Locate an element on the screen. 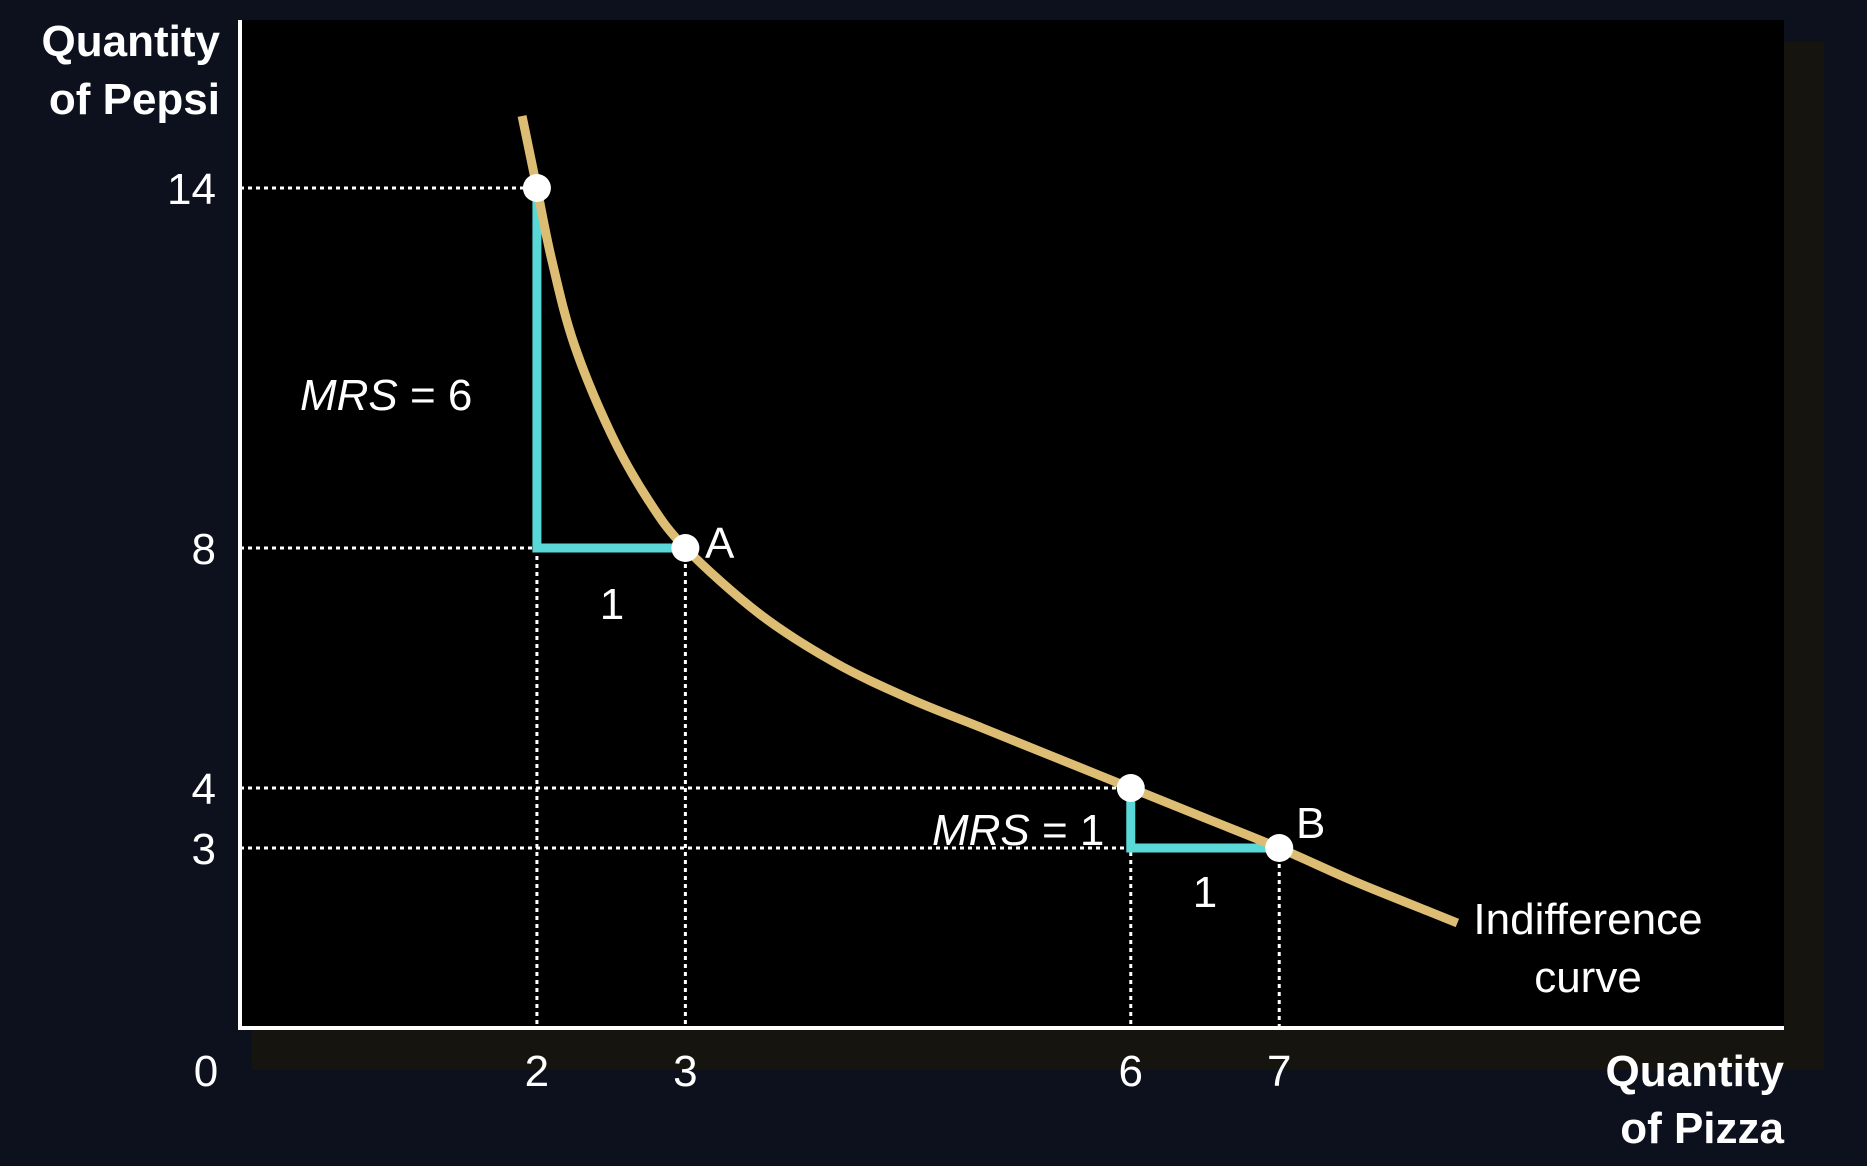 This screenshot has height=1166, width=1867. y-tick-label-3: 3 is located at coordinates (204, 849).